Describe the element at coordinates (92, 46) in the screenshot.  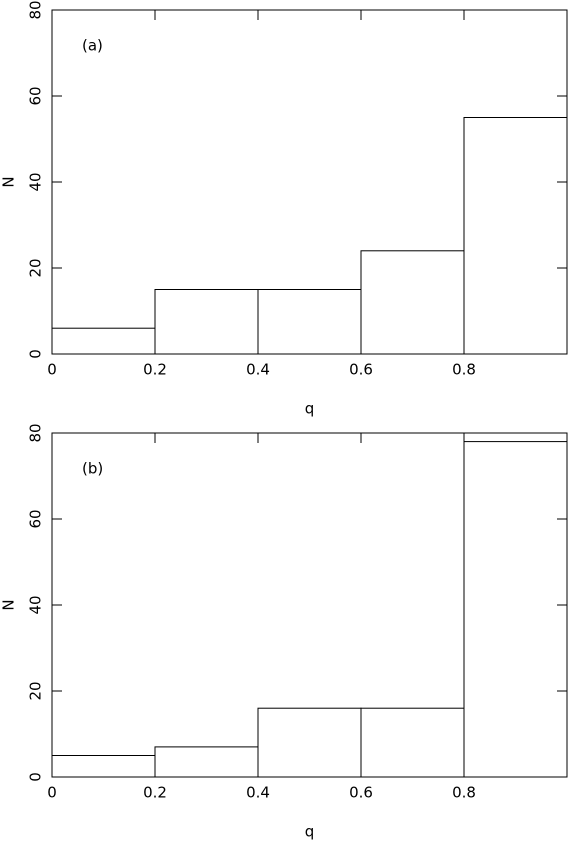
I see `annotation: (a)` at that location.